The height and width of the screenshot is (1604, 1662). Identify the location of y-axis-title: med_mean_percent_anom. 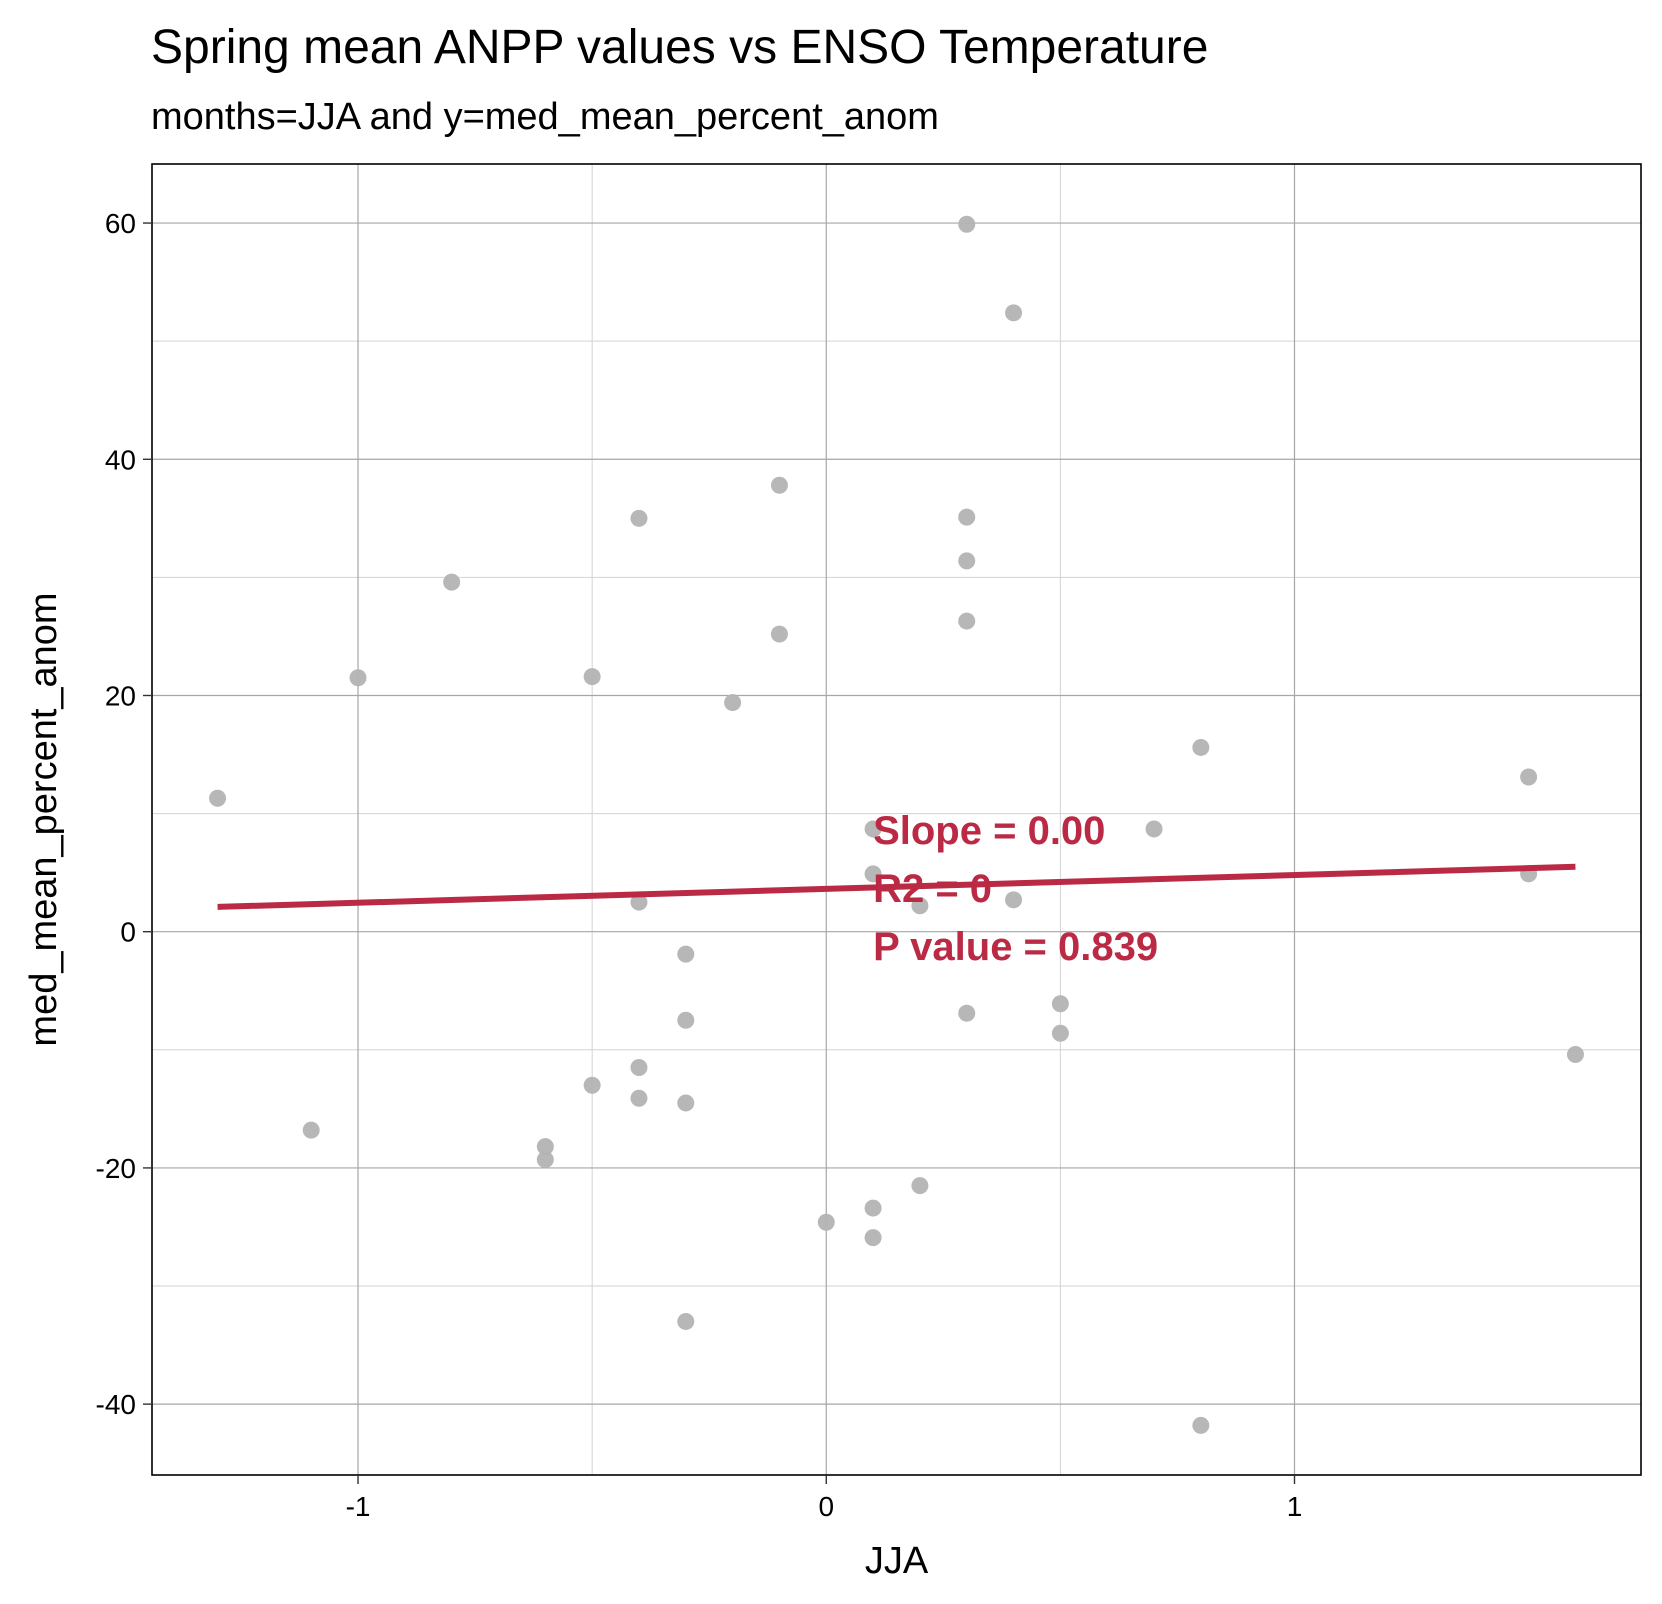
(44, 819).